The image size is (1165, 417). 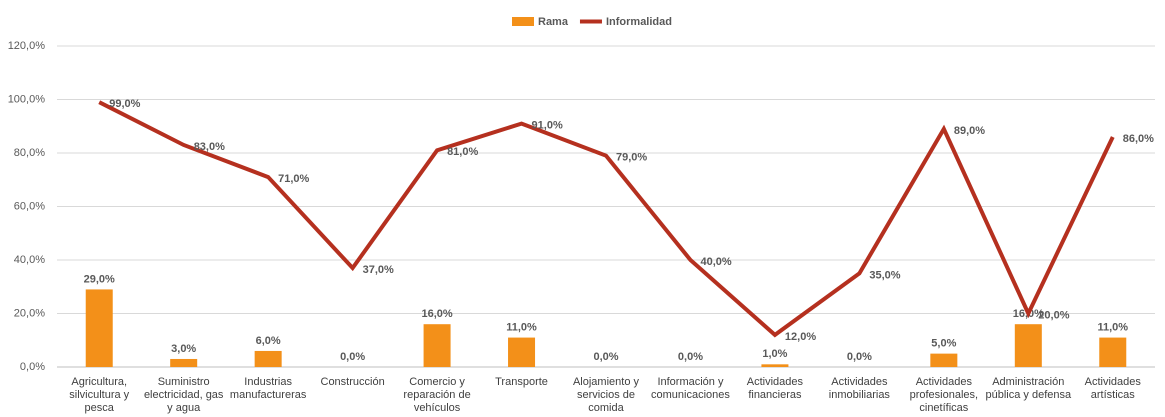 What do you see at coordinates (99, 395) in the screenshot?
I see `x-tick-label: Agricultura, silvicultura y pesca` at bounding box center [99, 395].